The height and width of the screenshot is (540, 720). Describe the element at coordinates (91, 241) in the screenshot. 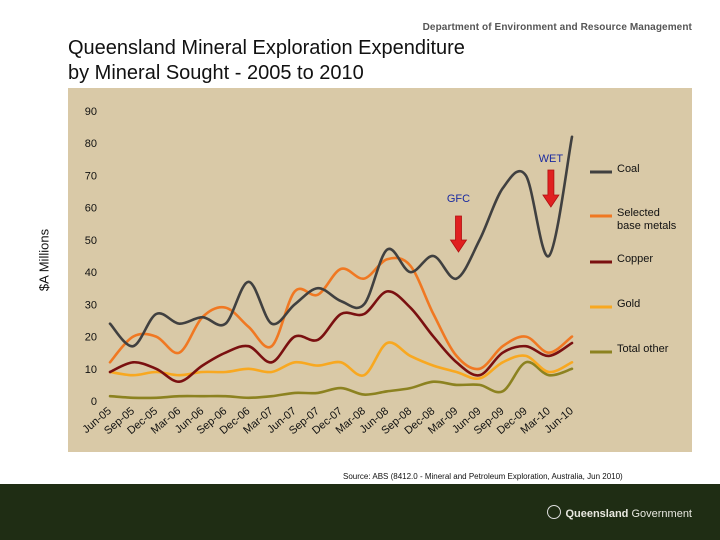

I see `y-tick-label: 50` at that location.